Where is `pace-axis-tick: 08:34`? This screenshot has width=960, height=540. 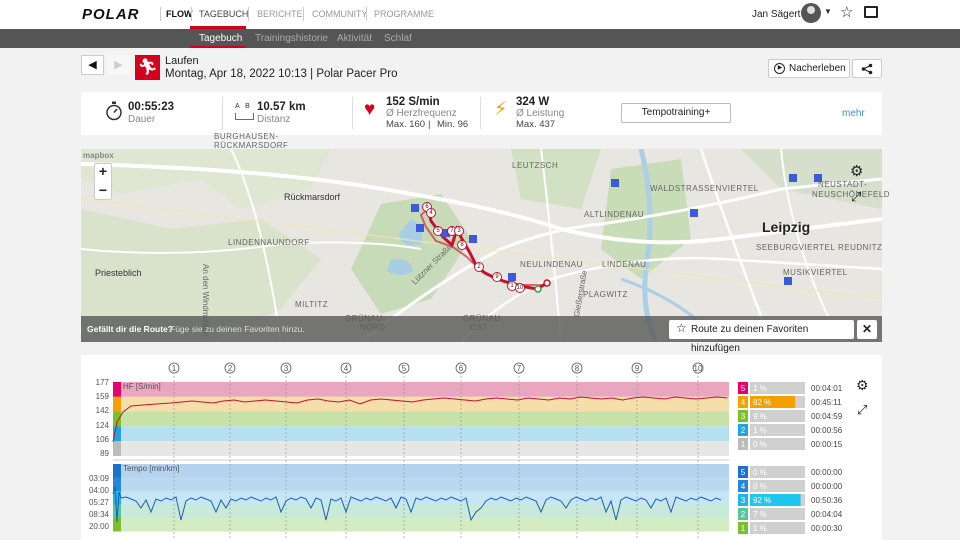 pace-axis-tick: 08:34 is located at coordinates (99, 514).